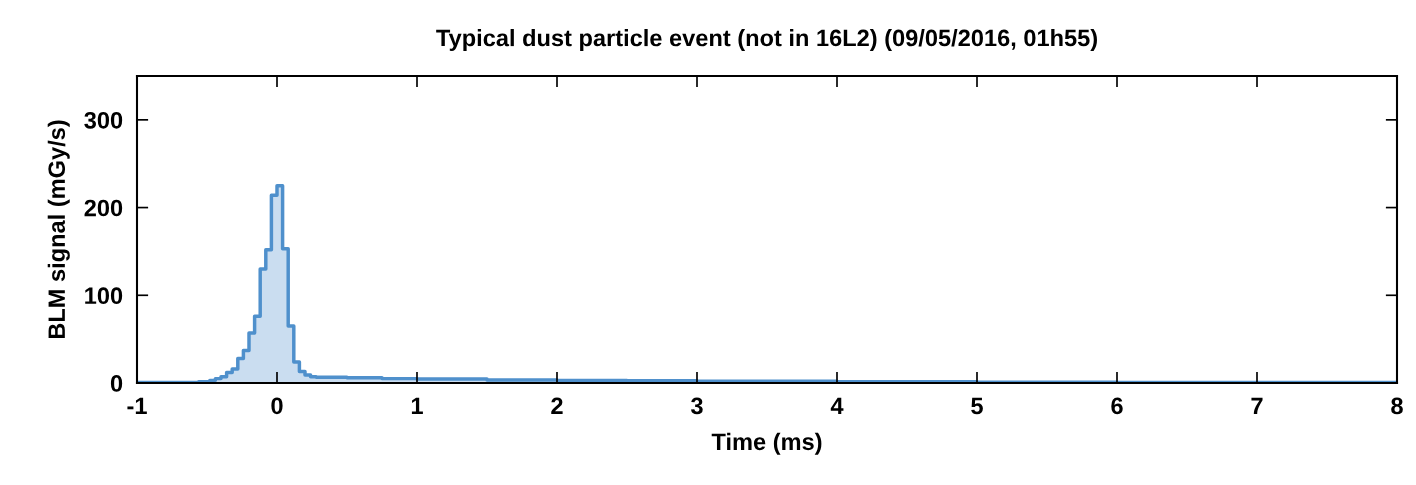 The width and height of the screenshot is (1416, 485). What do you see at coordinates (696, 406) in the screenshot?
I see `x-tick-label: 3` at bounding box center [696, 406].